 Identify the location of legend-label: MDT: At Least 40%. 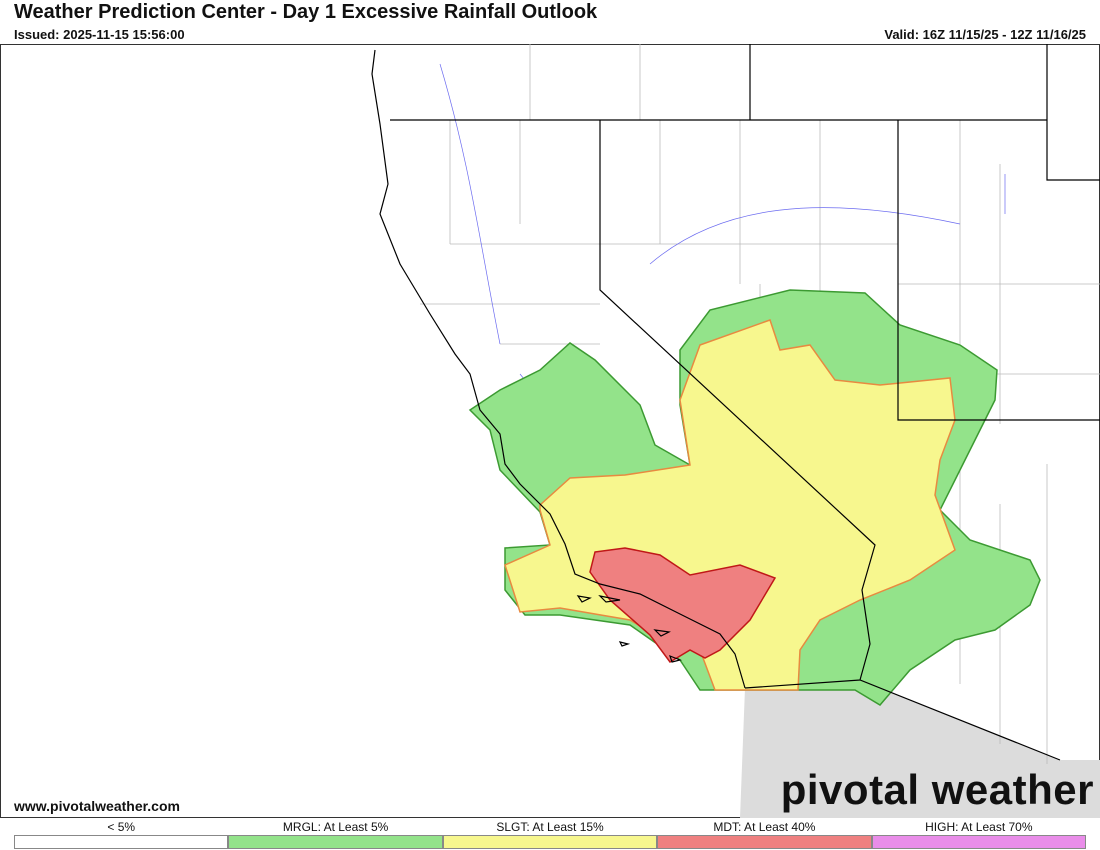
(764, 827).